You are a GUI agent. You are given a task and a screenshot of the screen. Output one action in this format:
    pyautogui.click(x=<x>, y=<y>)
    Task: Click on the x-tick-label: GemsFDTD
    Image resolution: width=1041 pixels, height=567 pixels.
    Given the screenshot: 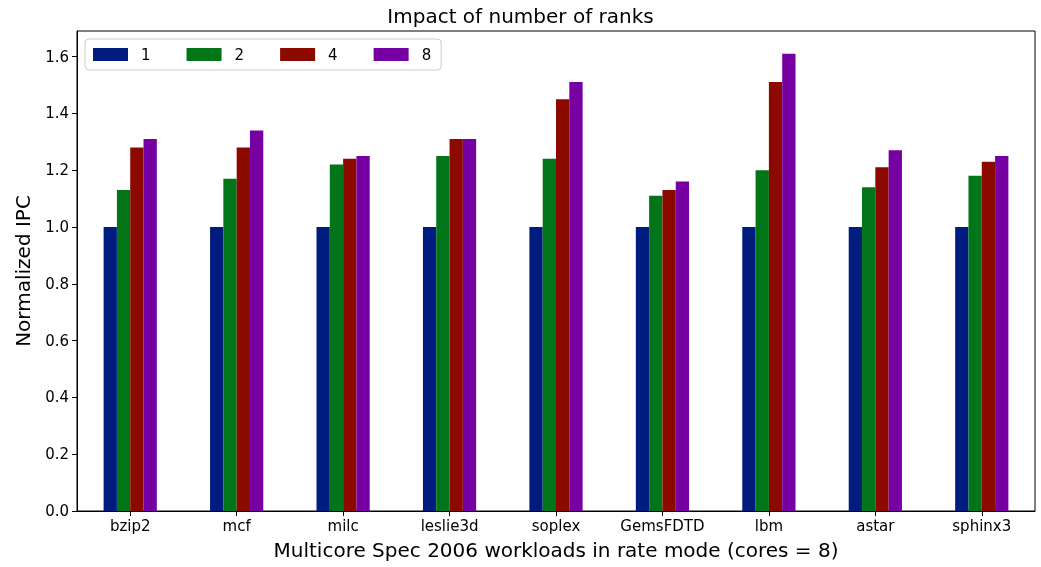 What is the action you would take?
    pyautogui.click(x=662, y=525)
    